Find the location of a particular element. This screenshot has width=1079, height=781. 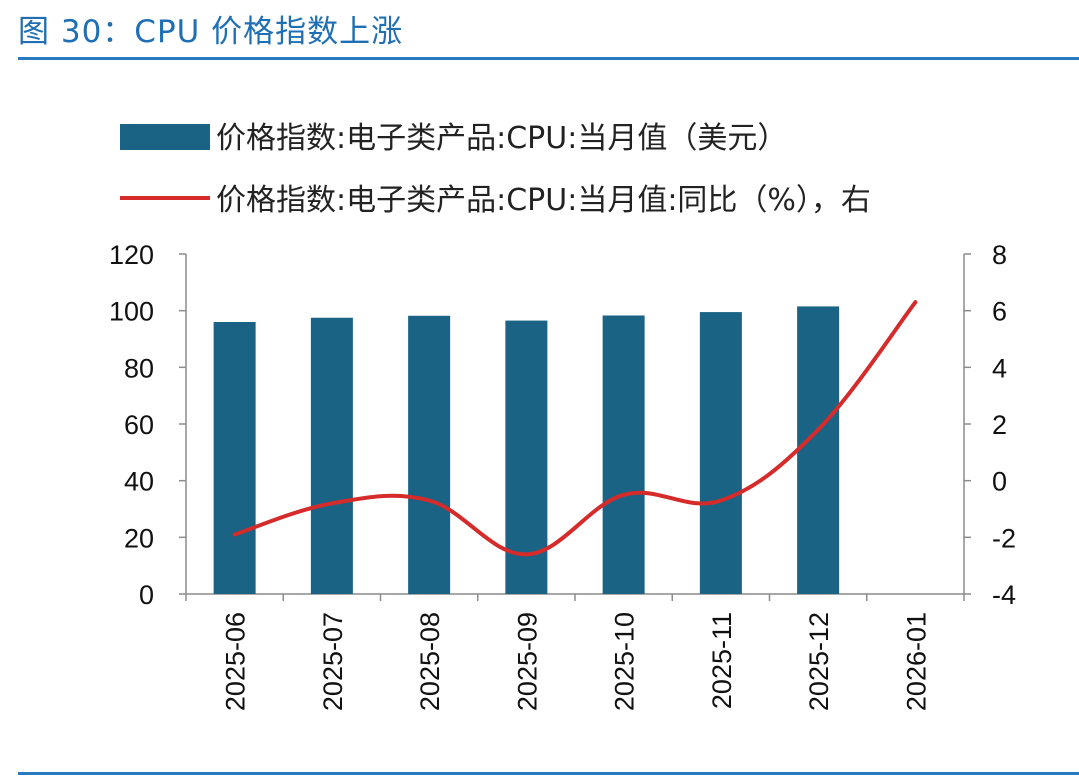

x-tick-label: 2025-12 is located at coordinates (819, 661).